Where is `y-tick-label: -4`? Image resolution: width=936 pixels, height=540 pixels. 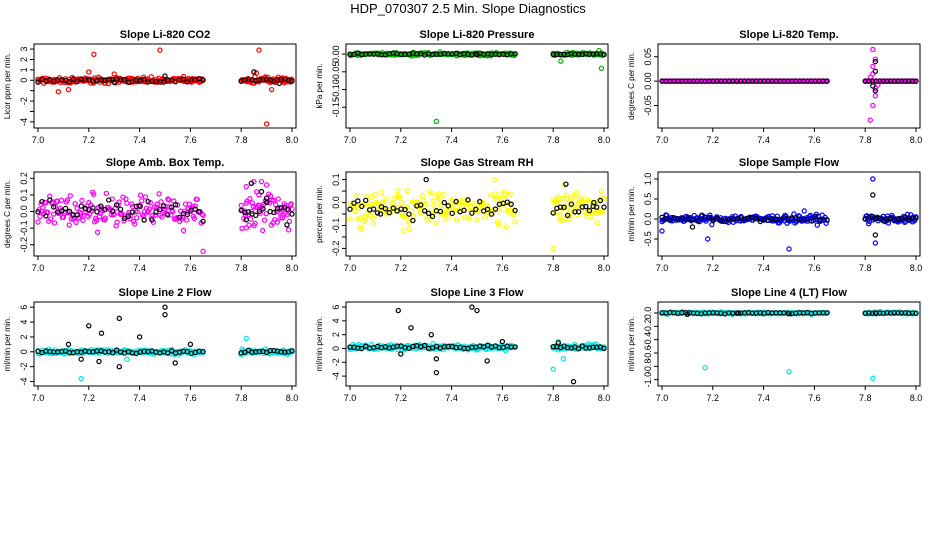 y-tick-label: -4 is located at coordinates (24, 122).